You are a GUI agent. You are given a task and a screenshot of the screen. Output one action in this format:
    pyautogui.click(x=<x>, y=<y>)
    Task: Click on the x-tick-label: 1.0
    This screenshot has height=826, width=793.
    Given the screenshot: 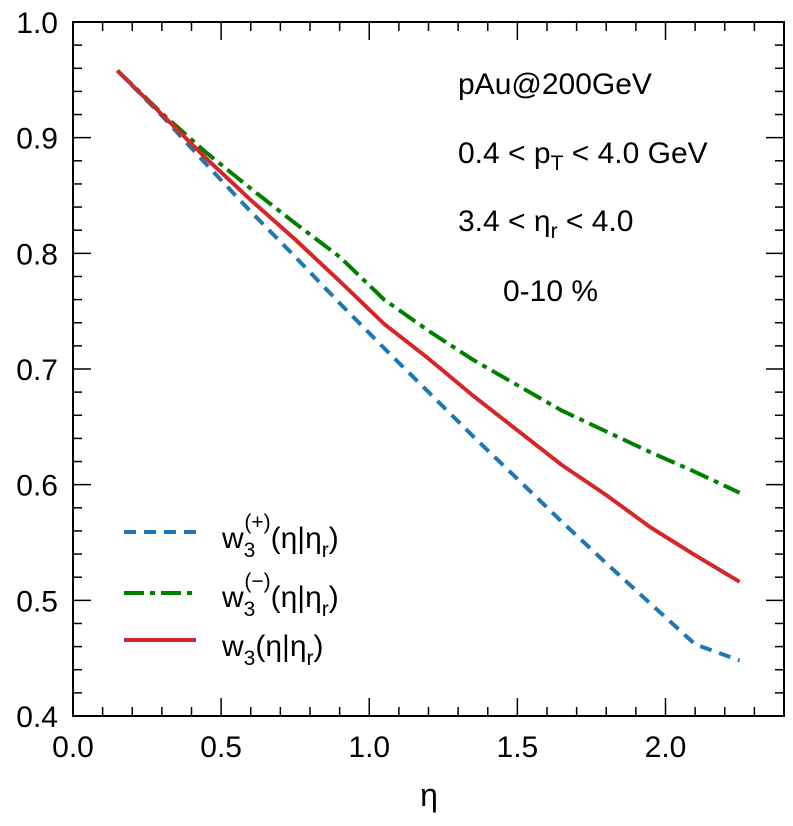 What is the action you would take?
    pyautogui.click(x=369, y=747)
    